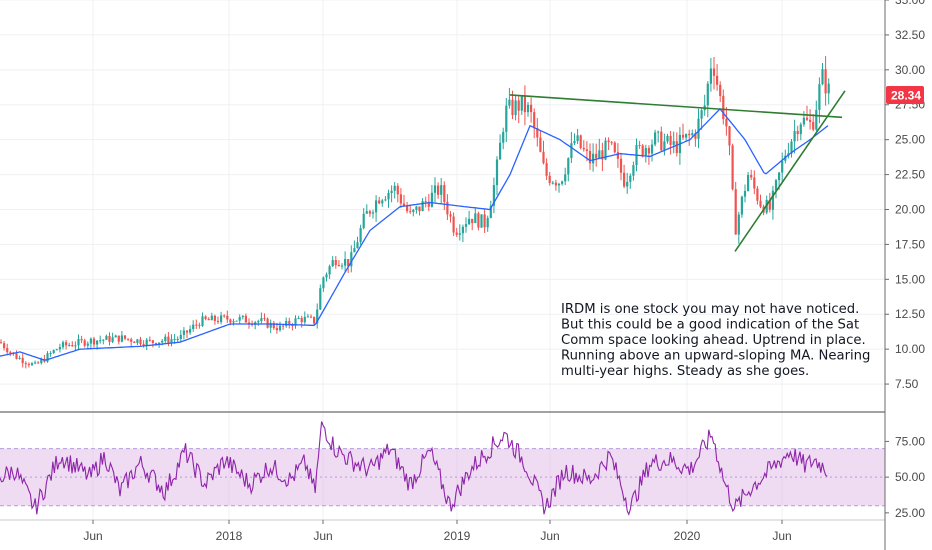 The height and width of the screenshot is (550, 932). Describe the element at coordinates (437, 531) in the screenshot. I see `time-axis: Jun 2018 Jun 2019 Jun 2020 Jun` at that location.